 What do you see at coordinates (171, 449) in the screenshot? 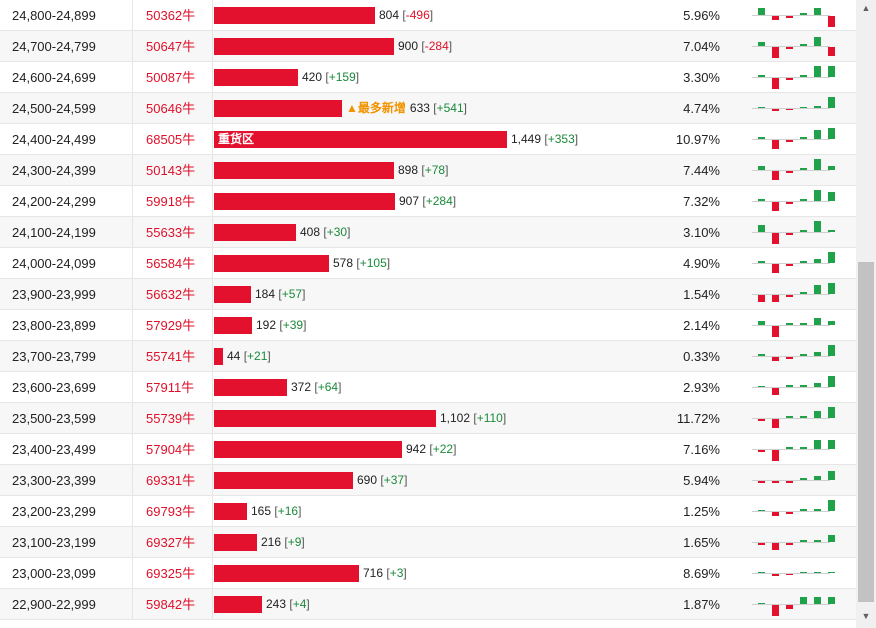
I see `warrant-code-link: 57904牛` at bounding box center [171, 449].